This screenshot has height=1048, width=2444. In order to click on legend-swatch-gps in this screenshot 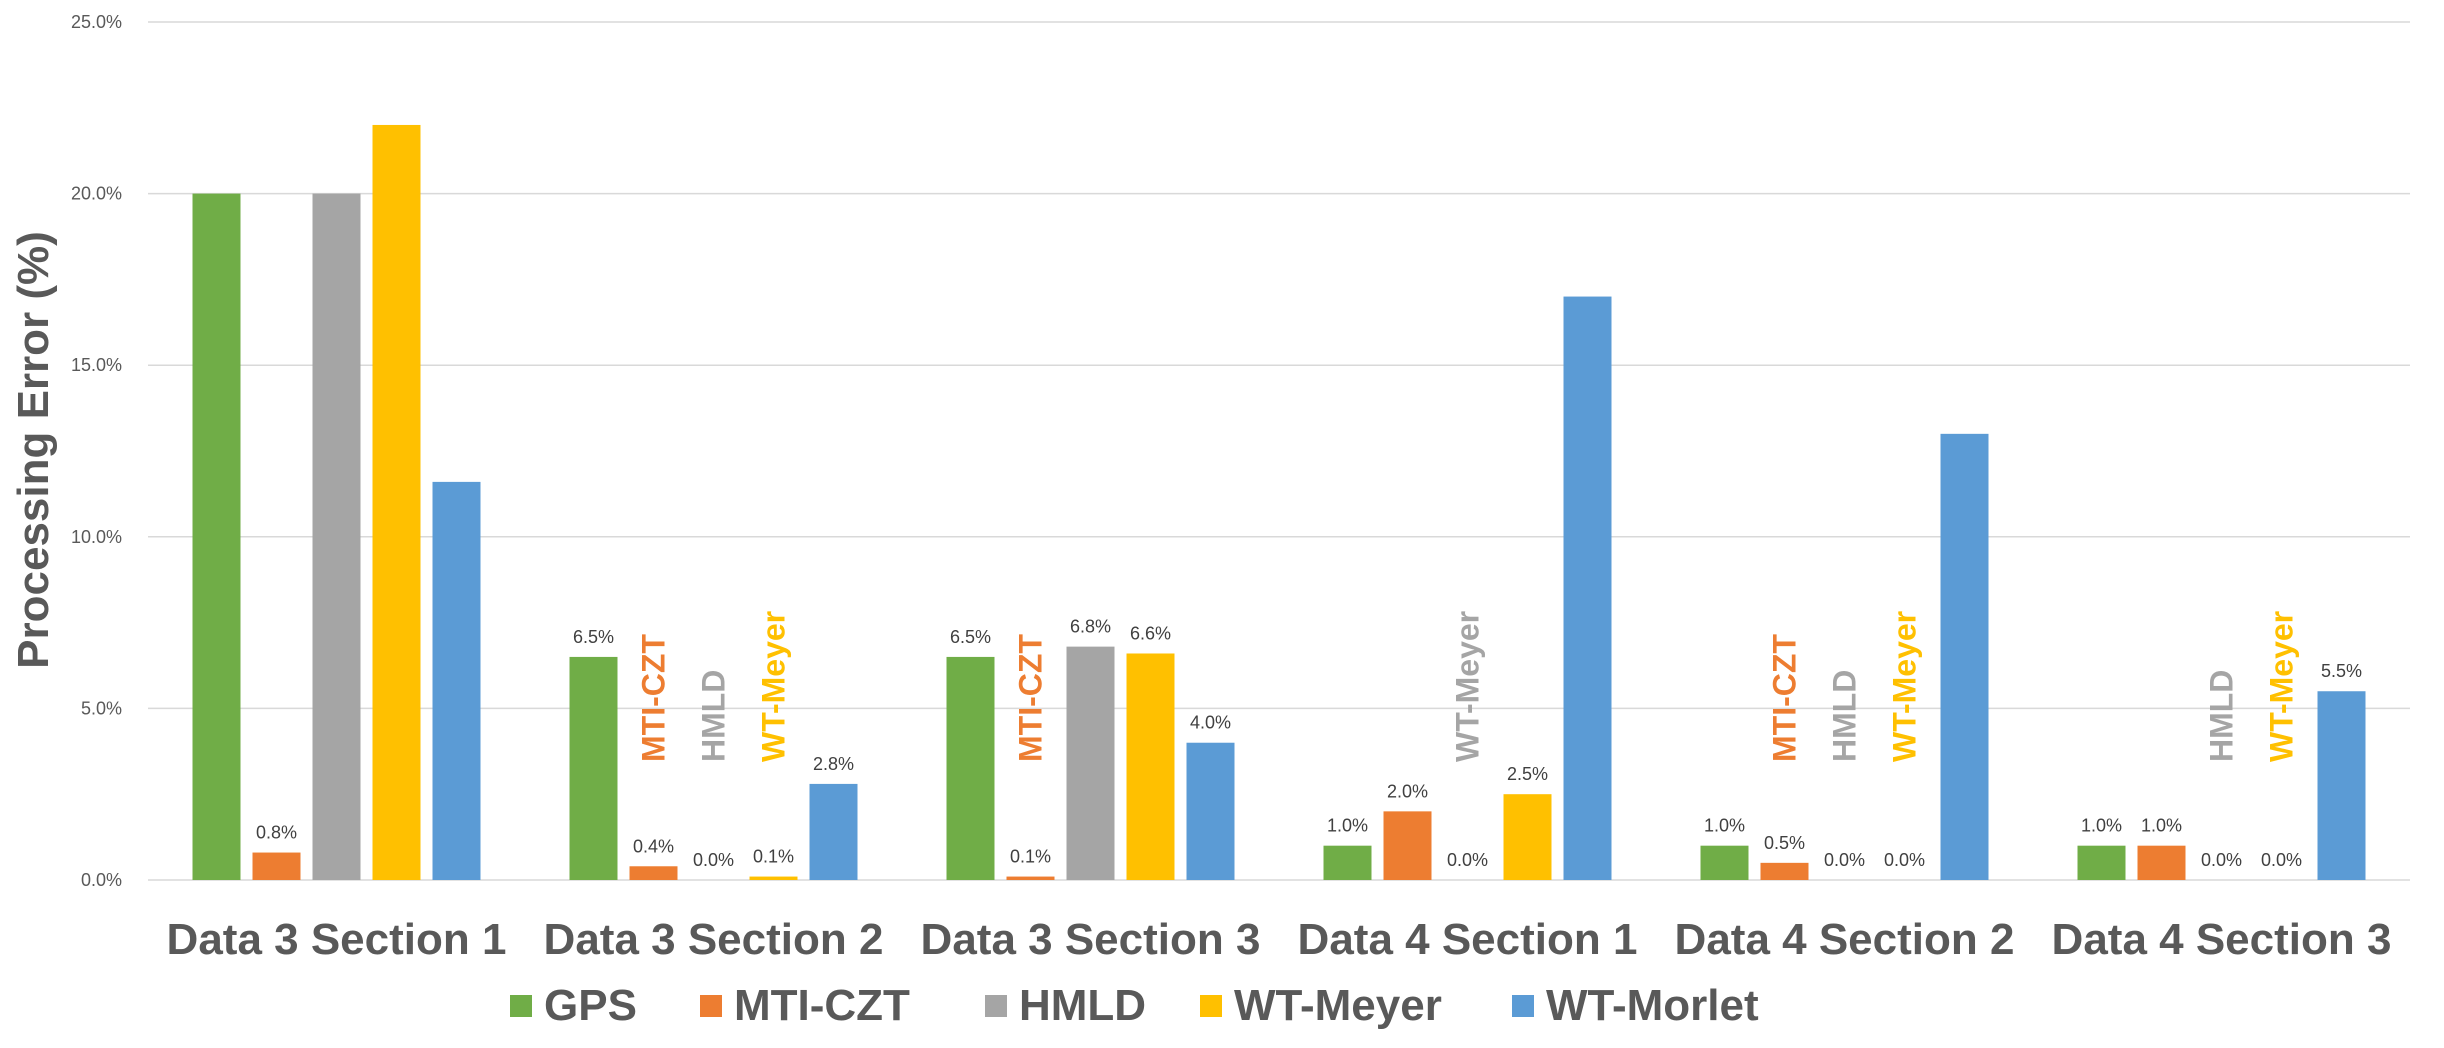, I will do `click(521, 1006)`.